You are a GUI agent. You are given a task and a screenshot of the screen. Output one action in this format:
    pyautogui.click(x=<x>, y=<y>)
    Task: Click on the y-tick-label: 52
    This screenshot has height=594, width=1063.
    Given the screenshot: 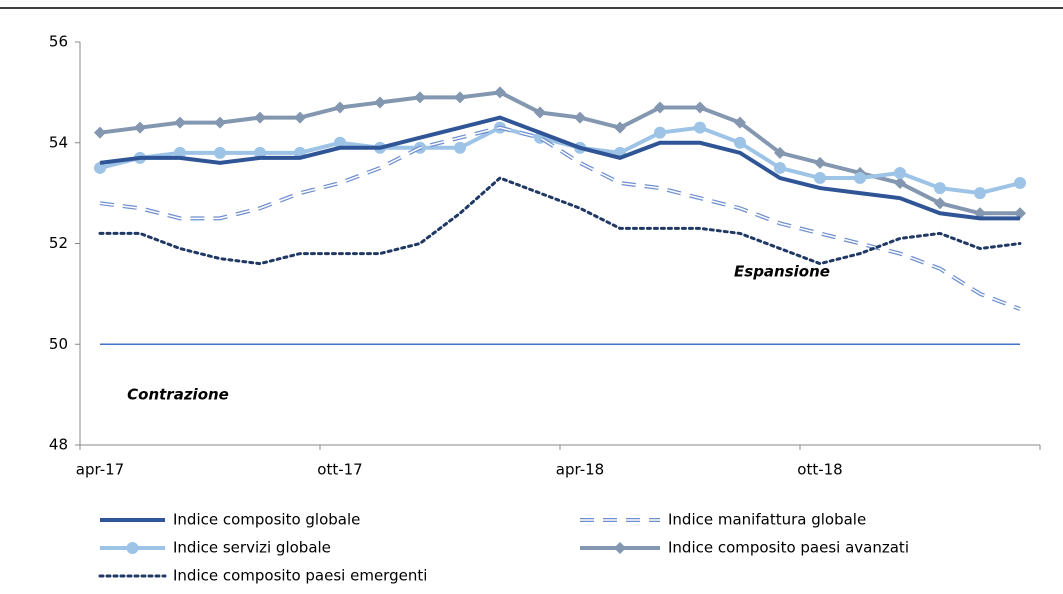 What is the action you would take?
    pyautogui.click(x=58, y=243)
    